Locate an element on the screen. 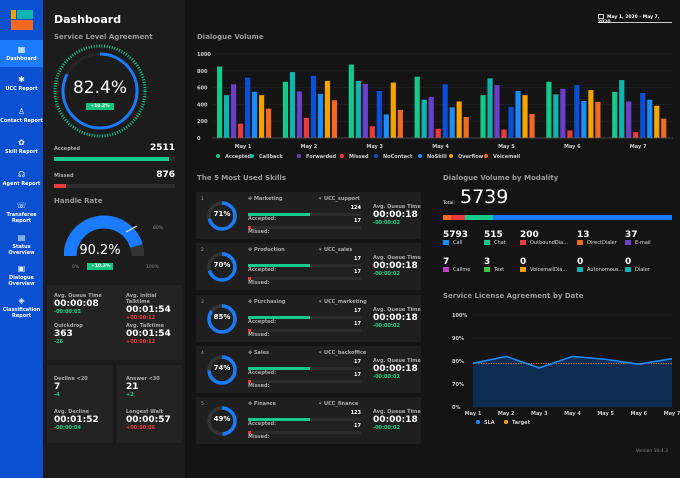 The height and width of the screenshot is (478, 680). skill-group: UCC_support is located at coordinates (341, 199).